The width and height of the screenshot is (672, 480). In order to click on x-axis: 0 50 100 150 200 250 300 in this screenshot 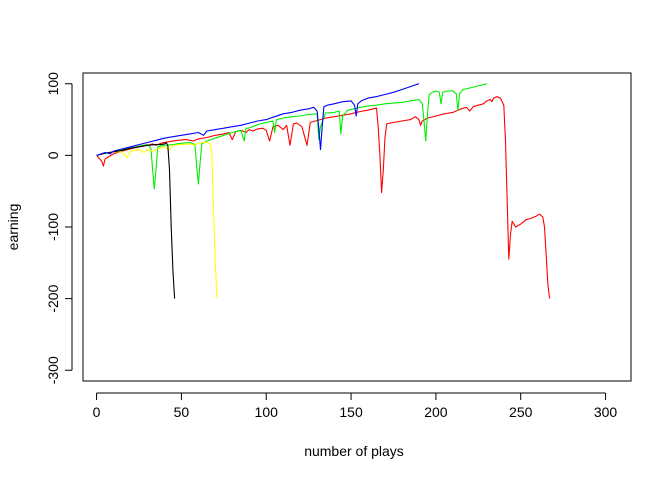, I will do `click(355, 406)`.